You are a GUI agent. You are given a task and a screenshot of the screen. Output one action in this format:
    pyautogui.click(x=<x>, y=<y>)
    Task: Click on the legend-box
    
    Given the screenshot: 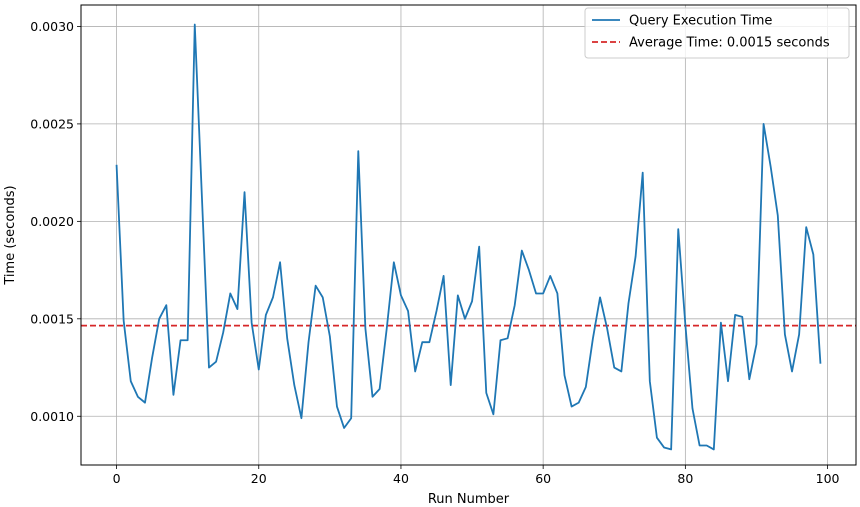 What is the action you would take?
    pyautogui.click(x=717, y=33)
    